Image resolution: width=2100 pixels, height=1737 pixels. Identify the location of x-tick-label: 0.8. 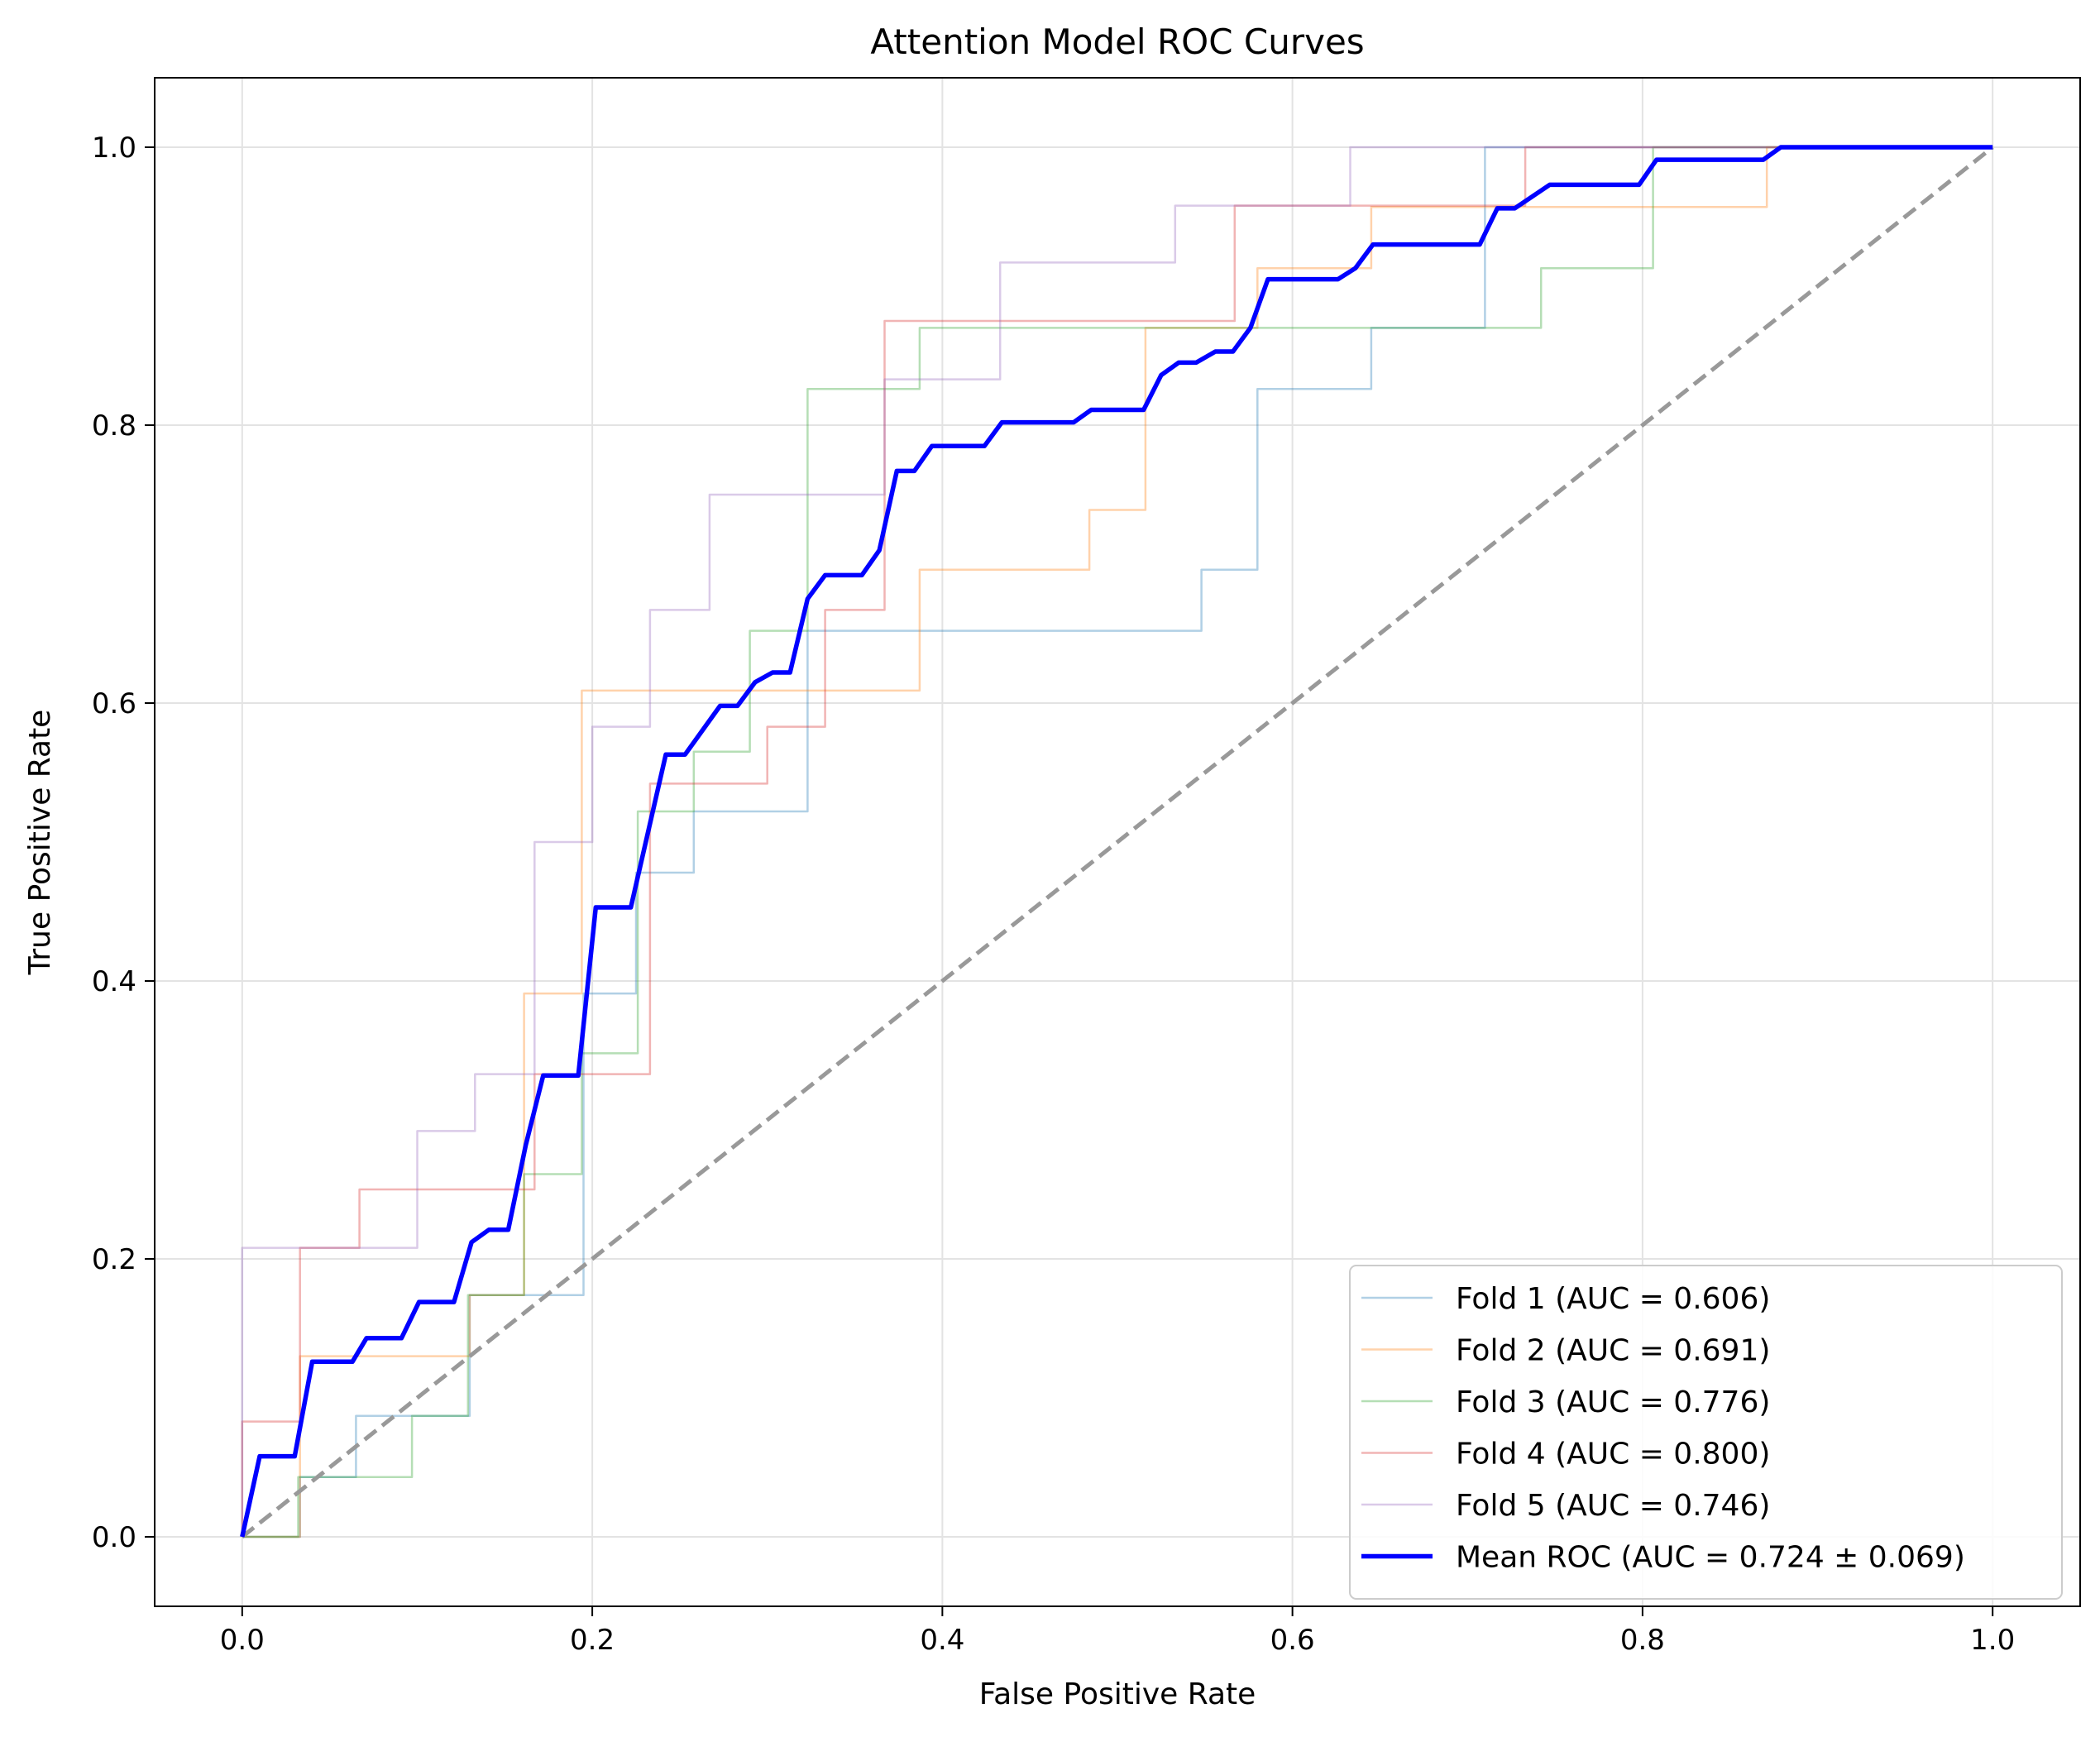
(1642, 1640).